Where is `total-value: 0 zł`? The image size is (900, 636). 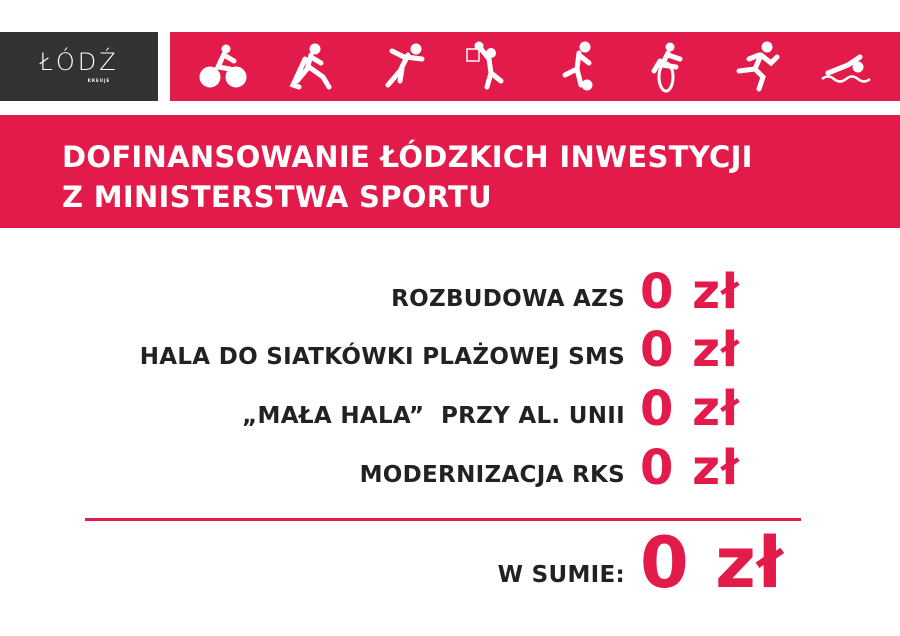 total-value: 0 zł is located at coordinates (712, 563).